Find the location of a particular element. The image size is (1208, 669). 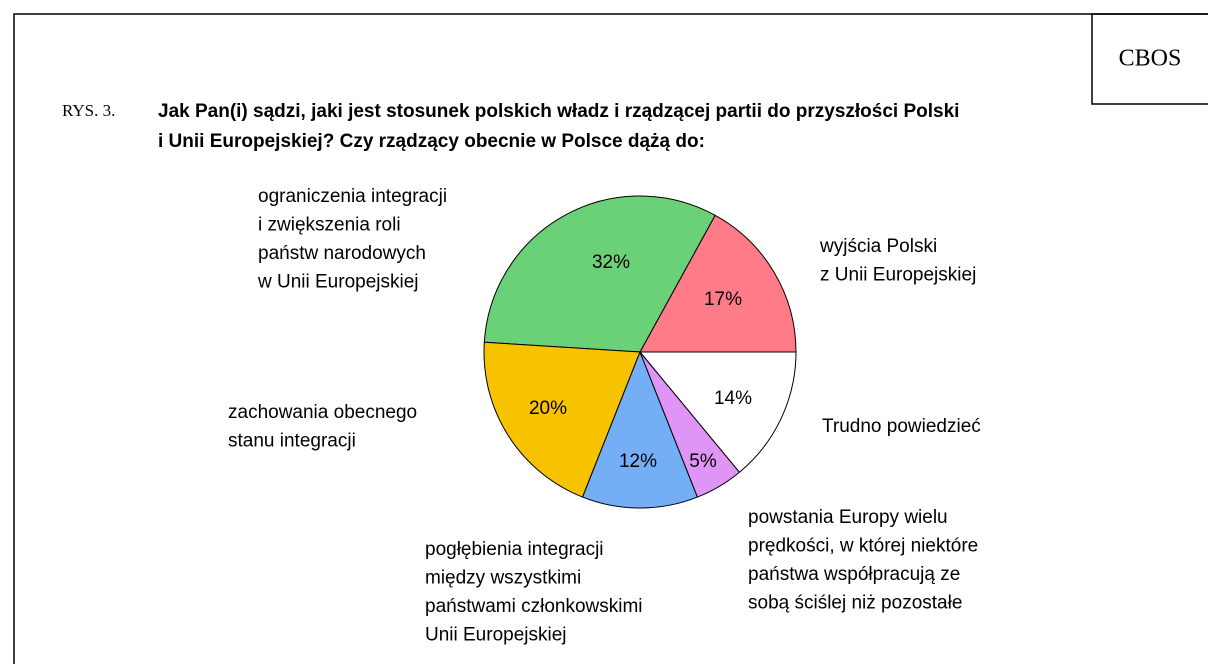

value-label: 17% is located at coordinates (723, 299).